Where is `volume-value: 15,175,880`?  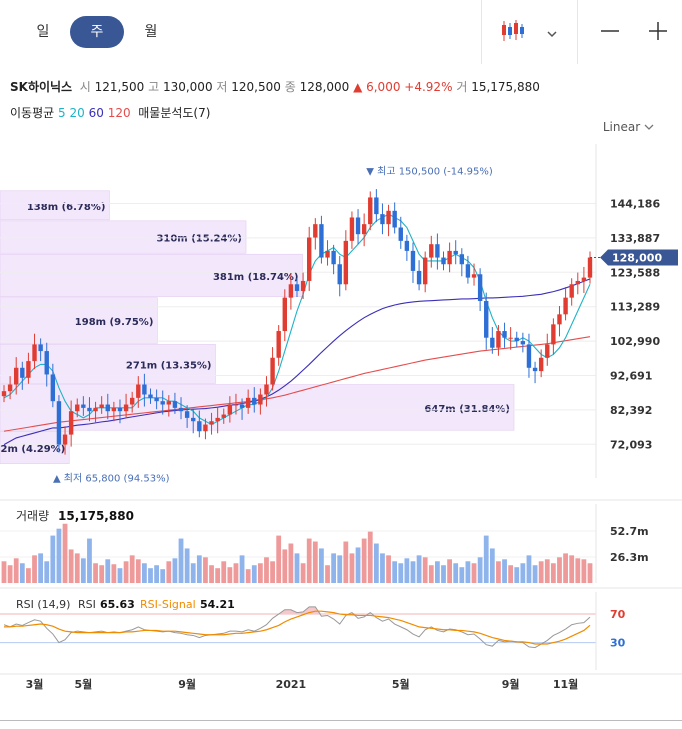 volume-value: 15,175,880 is located at coordinates (505, 87).